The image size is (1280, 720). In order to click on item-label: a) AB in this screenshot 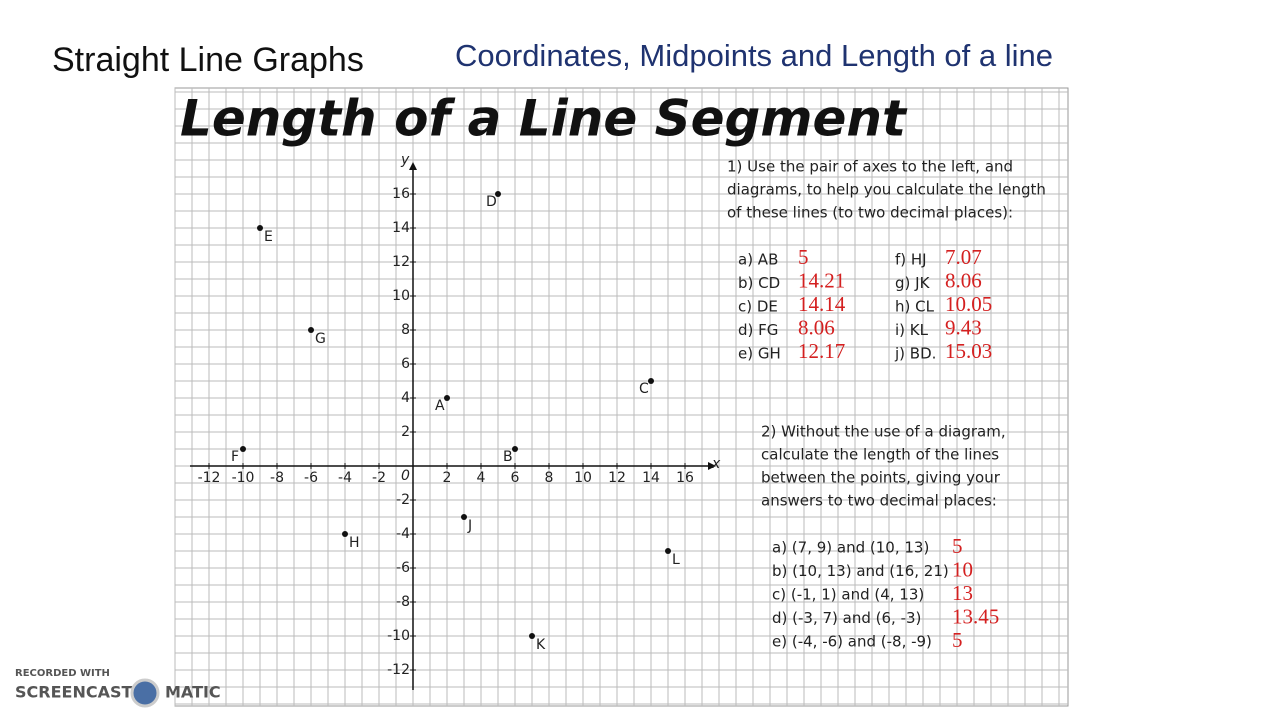, I will do `click(758, 260)`.